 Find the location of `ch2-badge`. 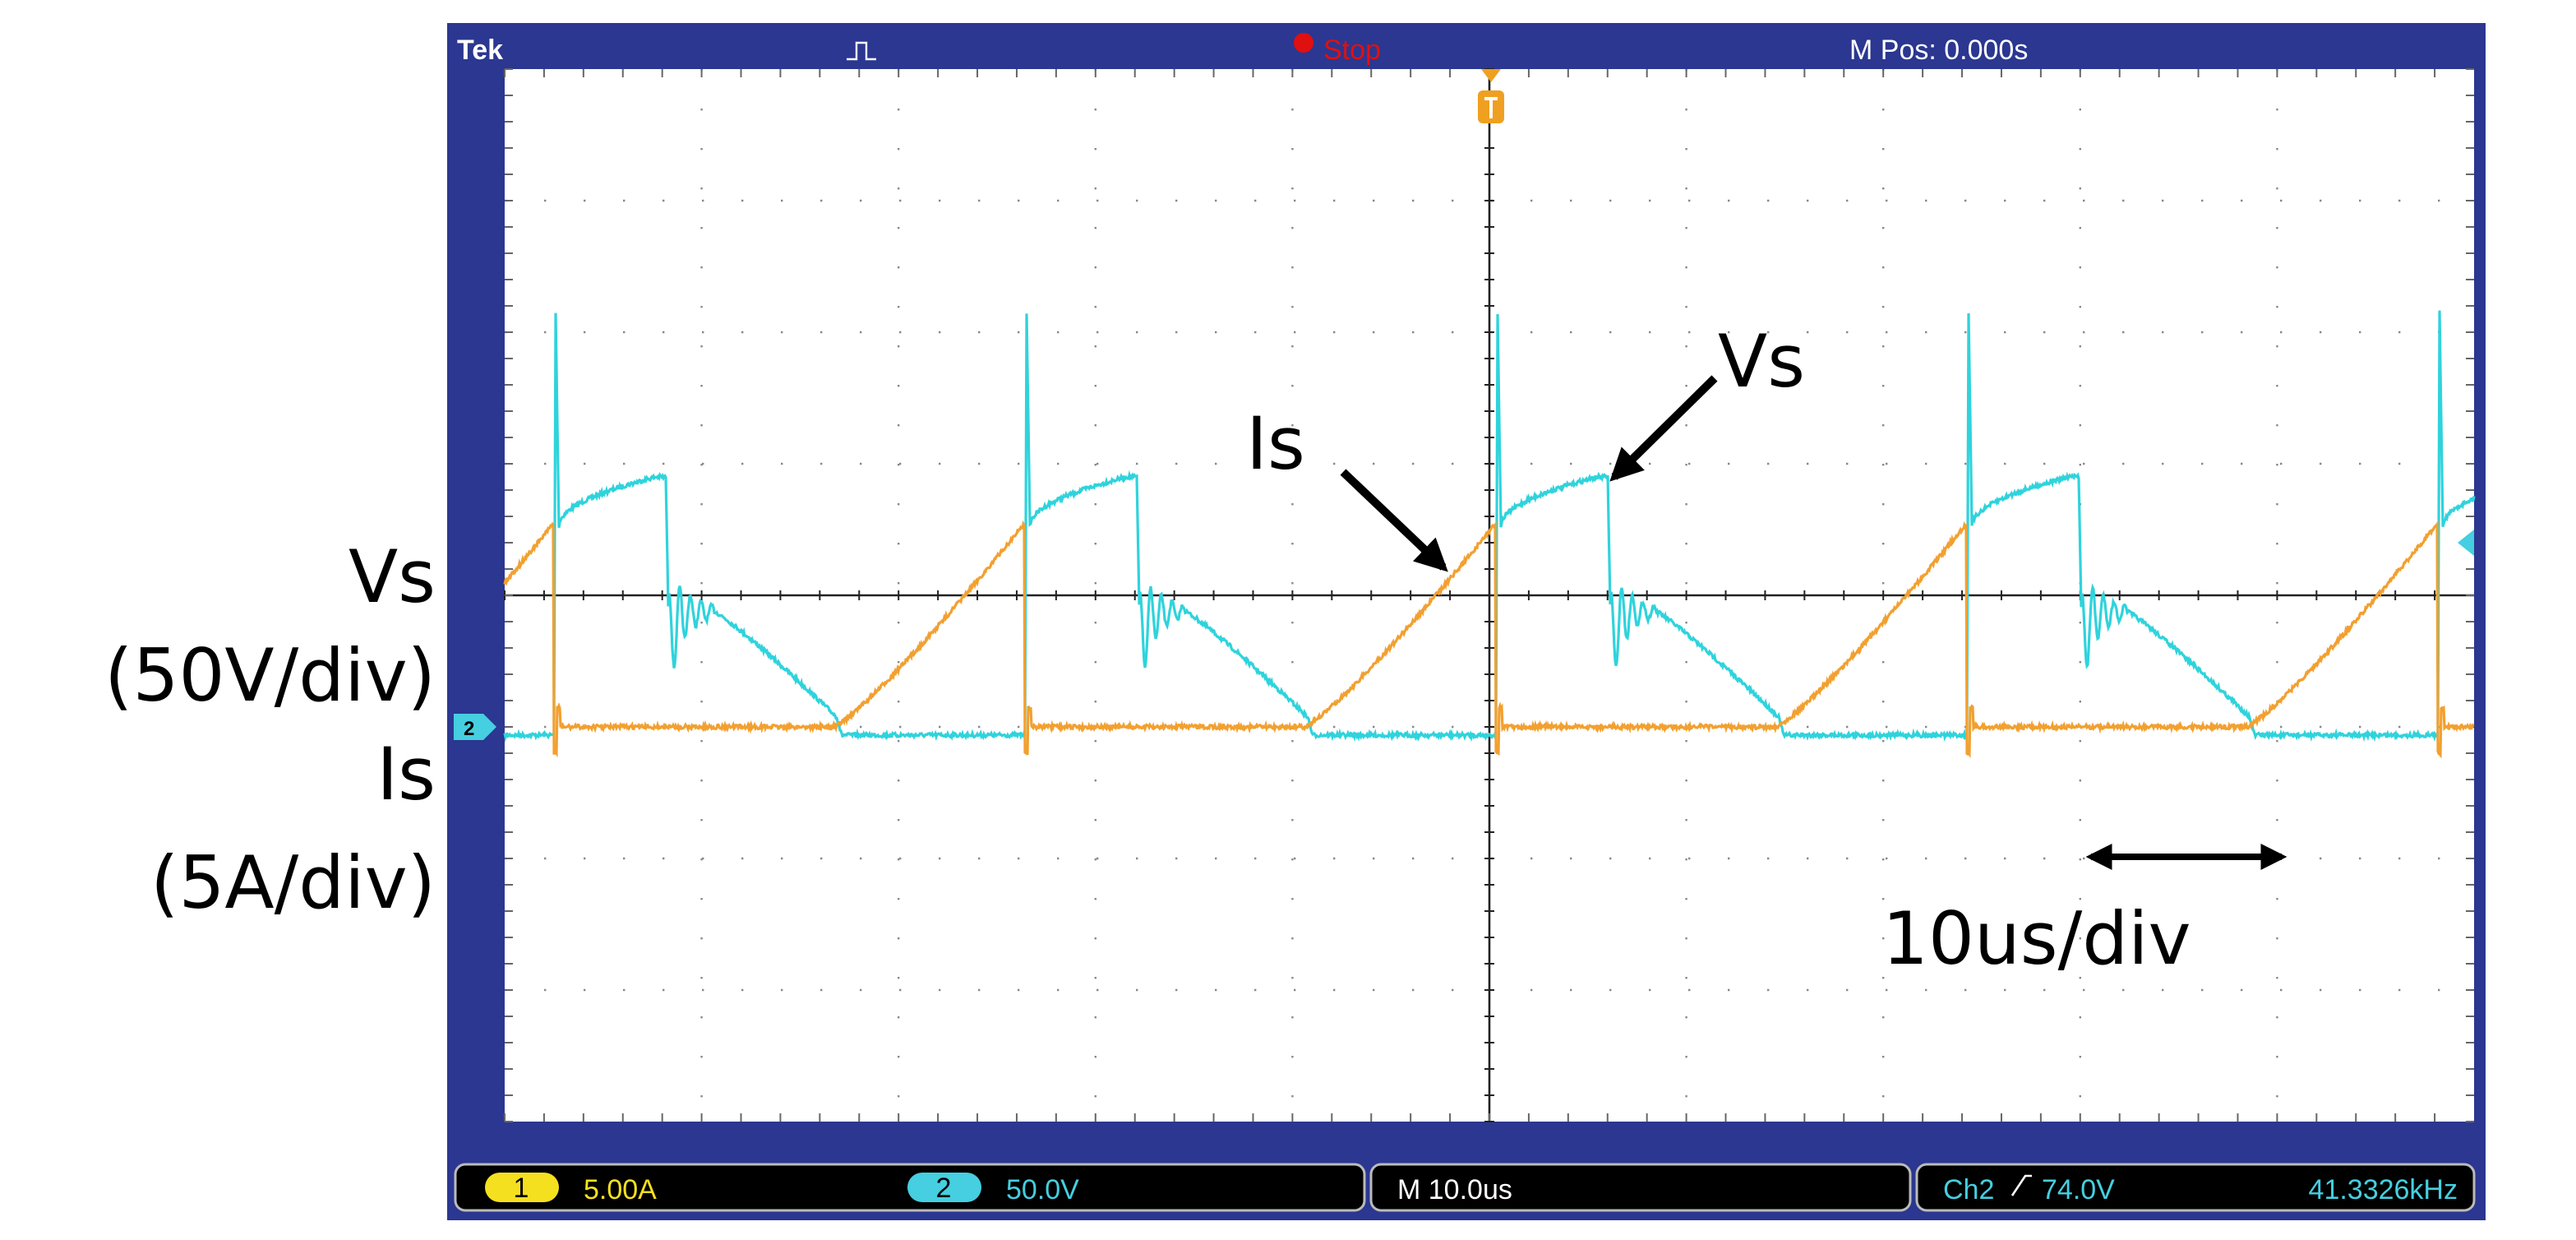

ch2-badge is located at coordinates (944, 1187).